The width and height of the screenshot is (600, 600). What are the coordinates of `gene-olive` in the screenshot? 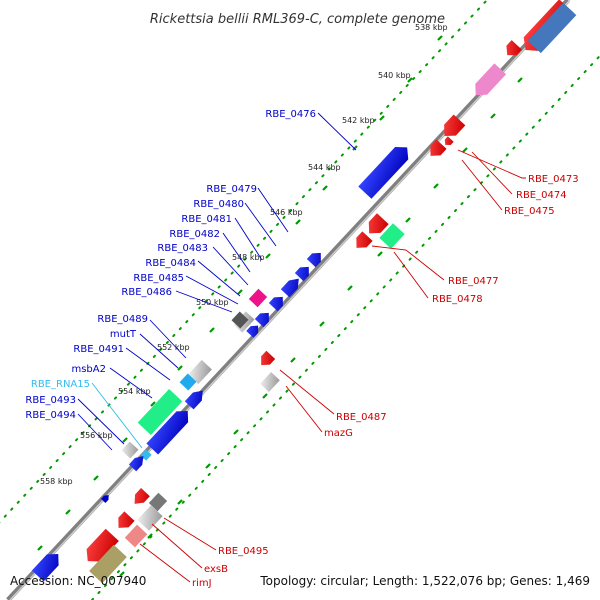 It's located at (108, 564).